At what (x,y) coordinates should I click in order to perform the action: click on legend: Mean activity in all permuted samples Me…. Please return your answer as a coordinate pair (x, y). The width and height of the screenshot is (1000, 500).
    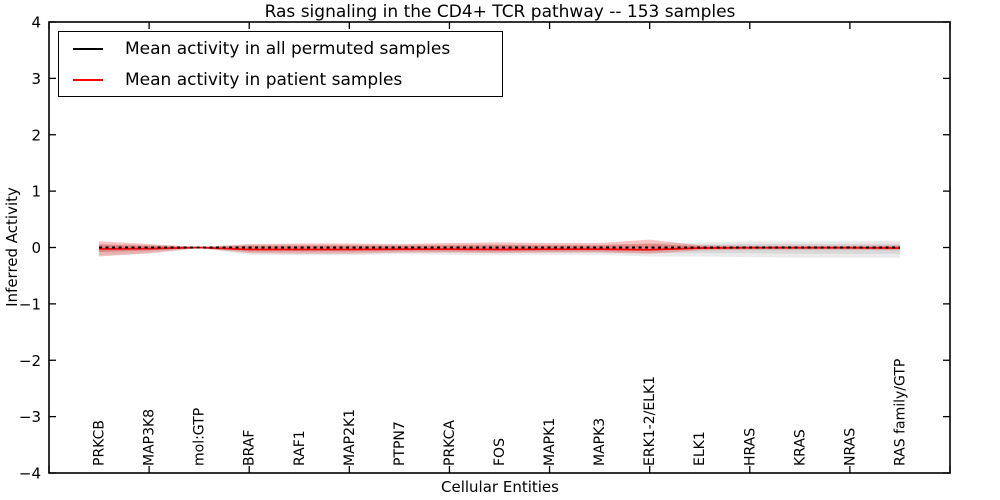
    Looking at the image, I should click on (280, 64).